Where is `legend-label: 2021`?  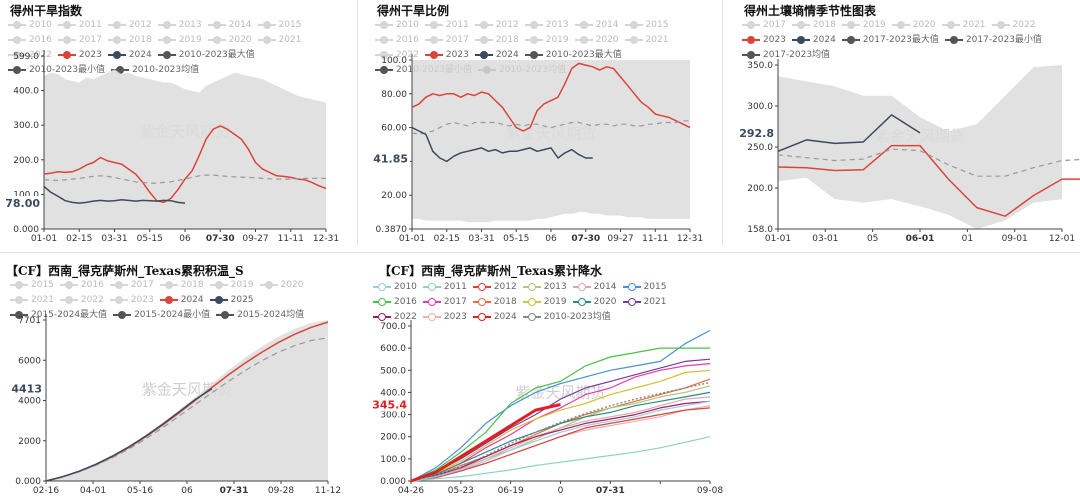
legend-label: 2021 is located at coordinates (42, 300).